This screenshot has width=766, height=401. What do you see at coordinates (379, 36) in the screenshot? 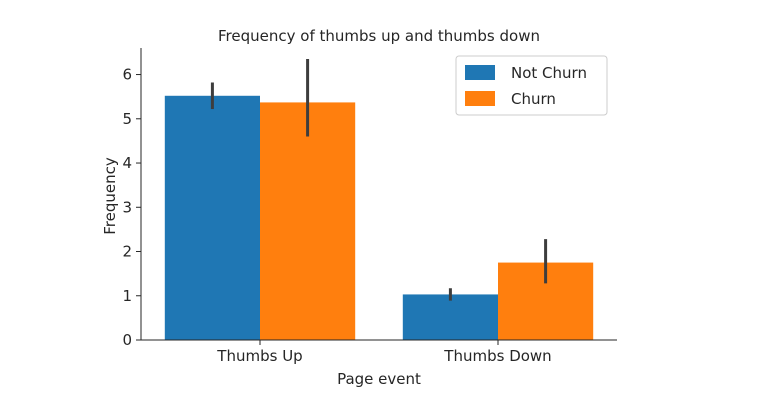
I see `chart-title: Frequency of thumbs up and thumbs down` at bounding box center [379, 36].